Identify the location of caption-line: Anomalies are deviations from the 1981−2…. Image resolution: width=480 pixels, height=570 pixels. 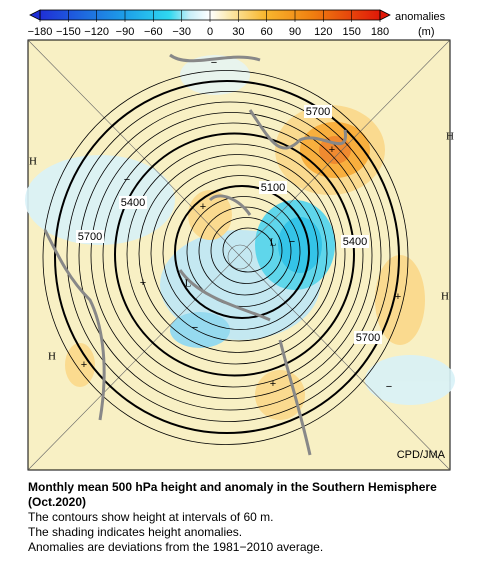
(176, 547).